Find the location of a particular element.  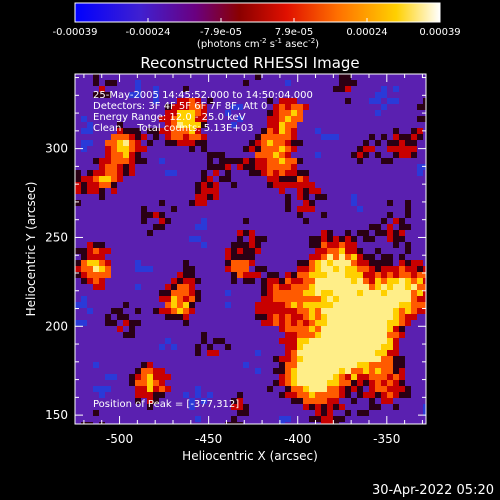

x-tick-label: -500 is located at coordinates (119, 439).